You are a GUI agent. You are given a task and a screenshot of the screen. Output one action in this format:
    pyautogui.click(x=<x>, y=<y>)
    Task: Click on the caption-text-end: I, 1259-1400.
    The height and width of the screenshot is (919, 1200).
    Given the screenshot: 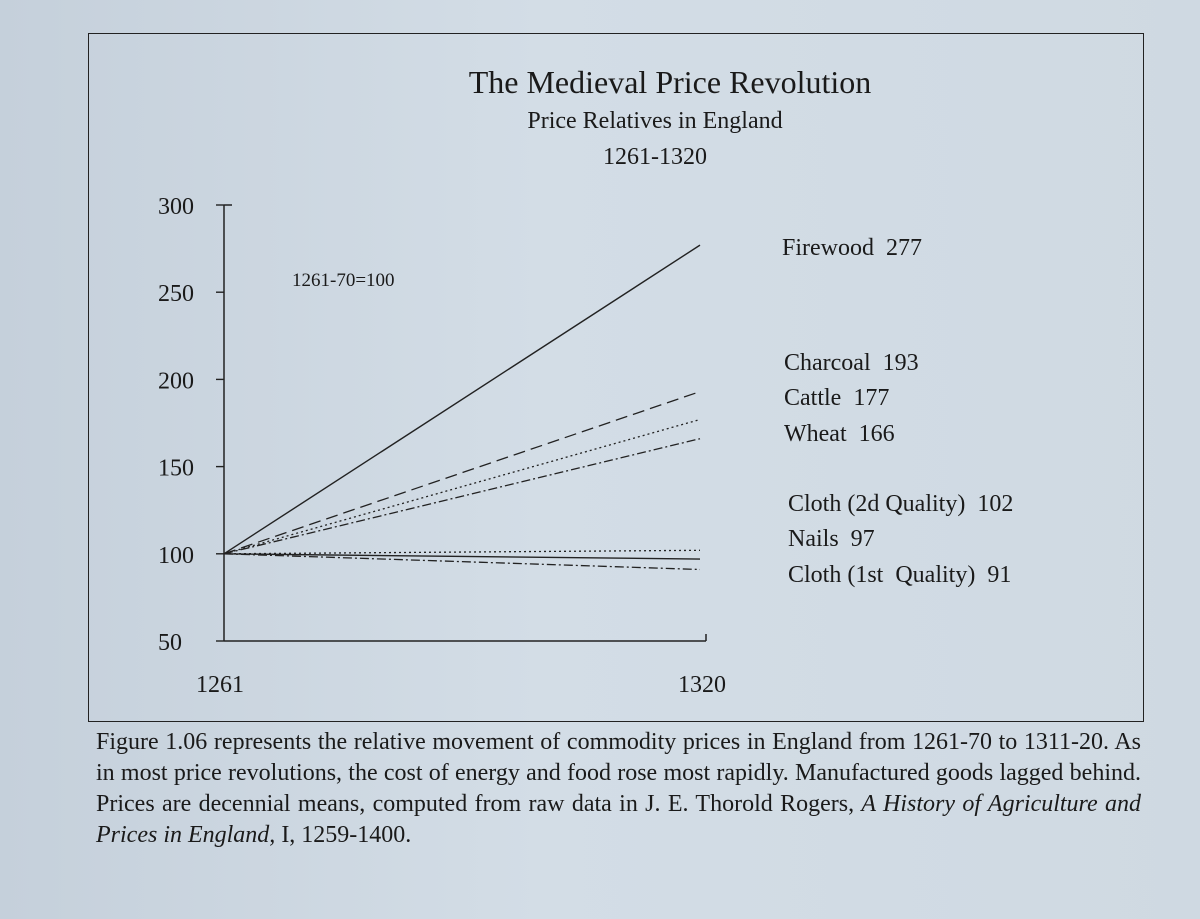 What is the action you would take?
    pyautogui.click(x=343, y=835)
    